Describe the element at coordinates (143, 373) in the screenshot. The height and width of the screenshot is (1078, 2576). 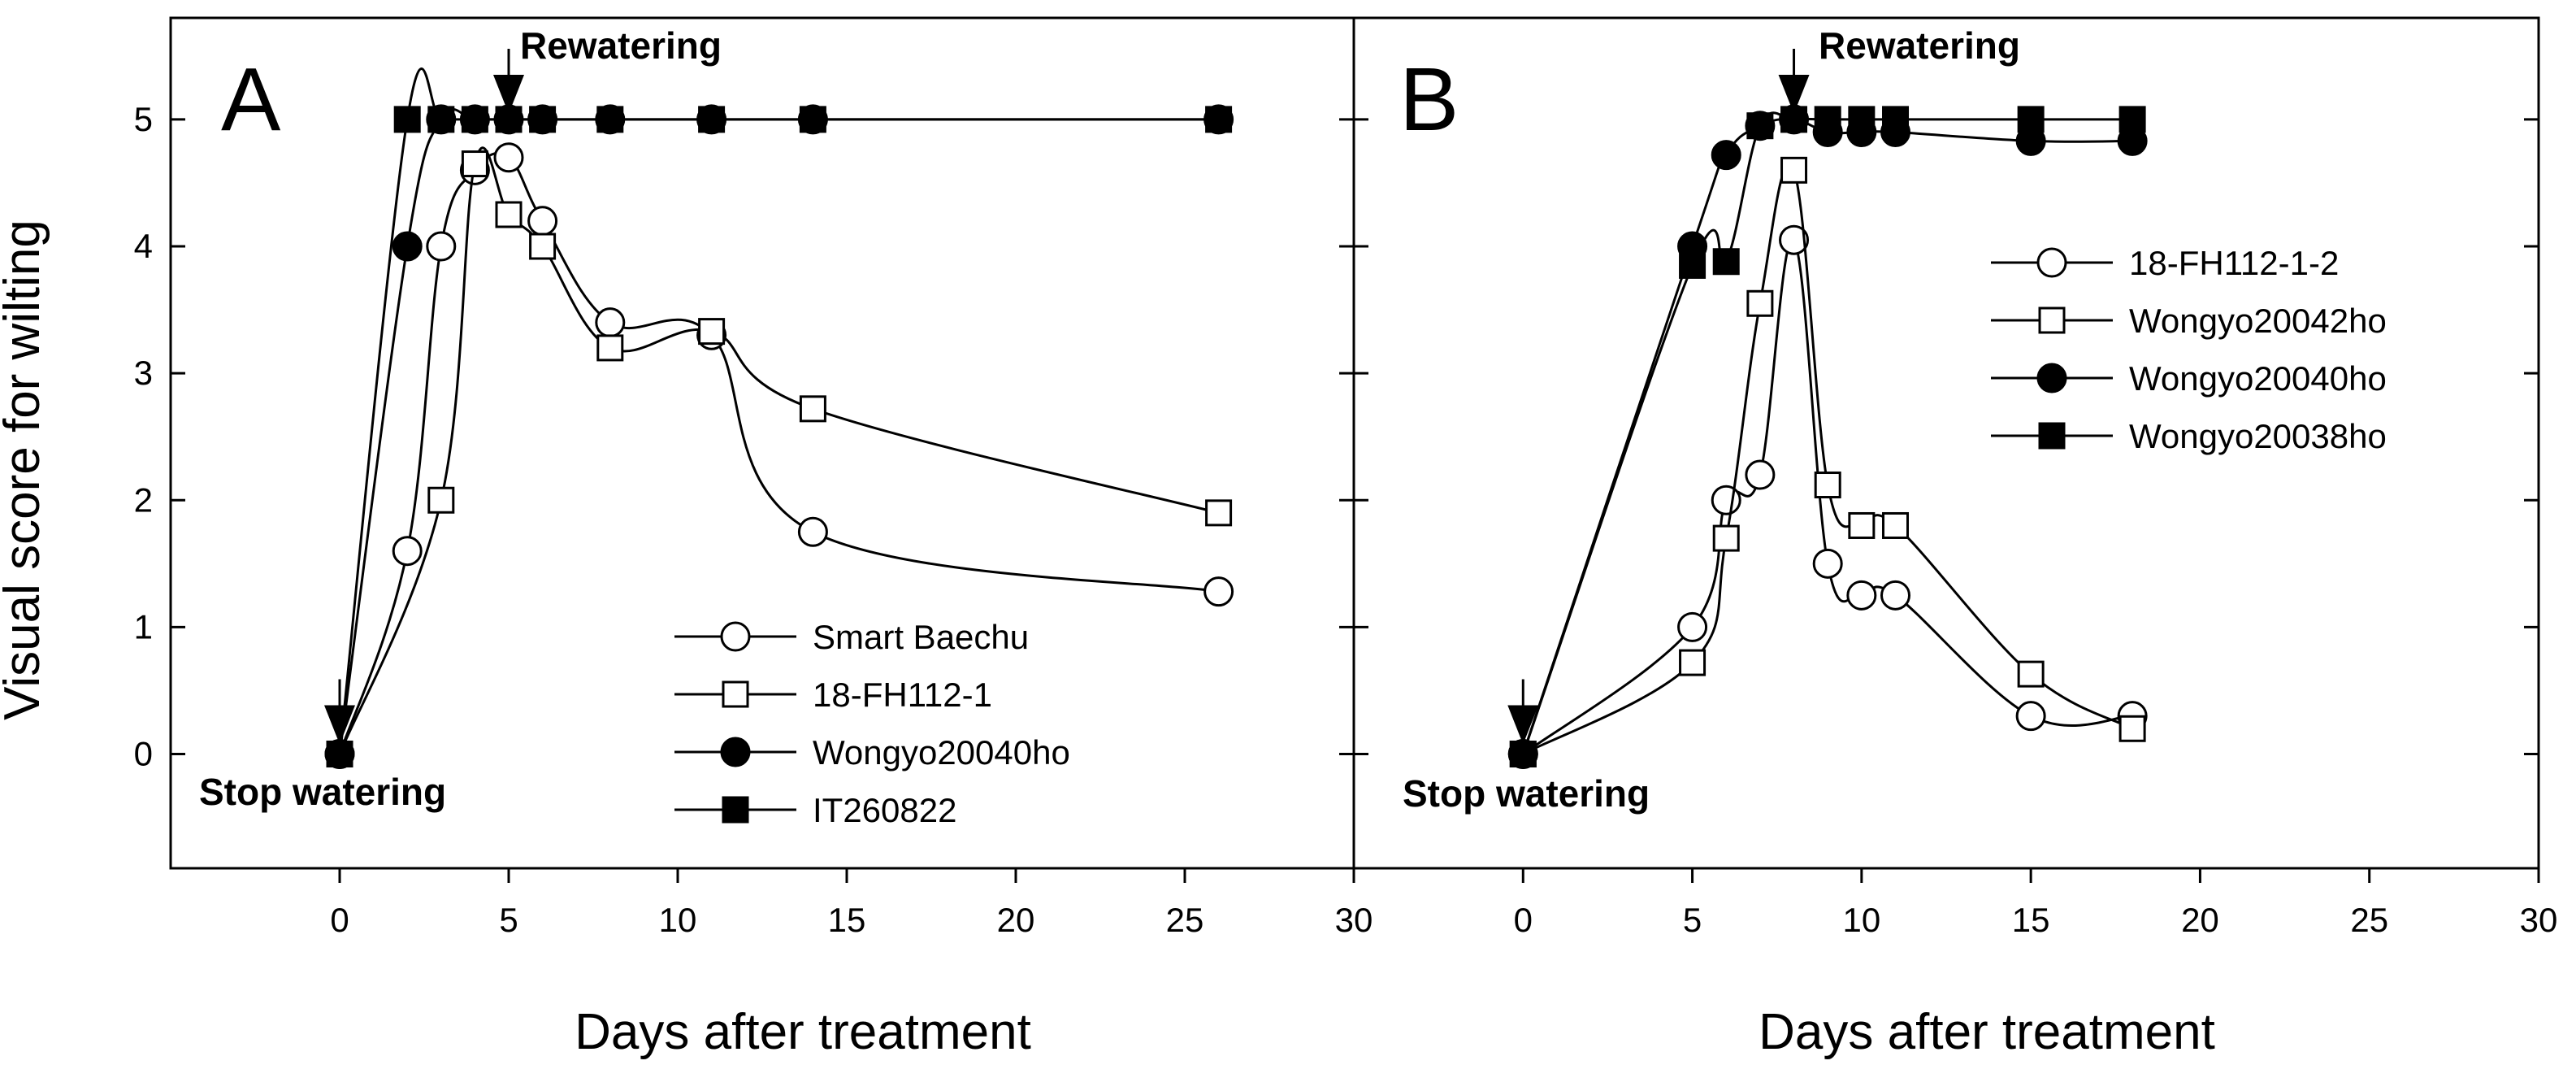
I see `y-tick-label: 3` at that location.